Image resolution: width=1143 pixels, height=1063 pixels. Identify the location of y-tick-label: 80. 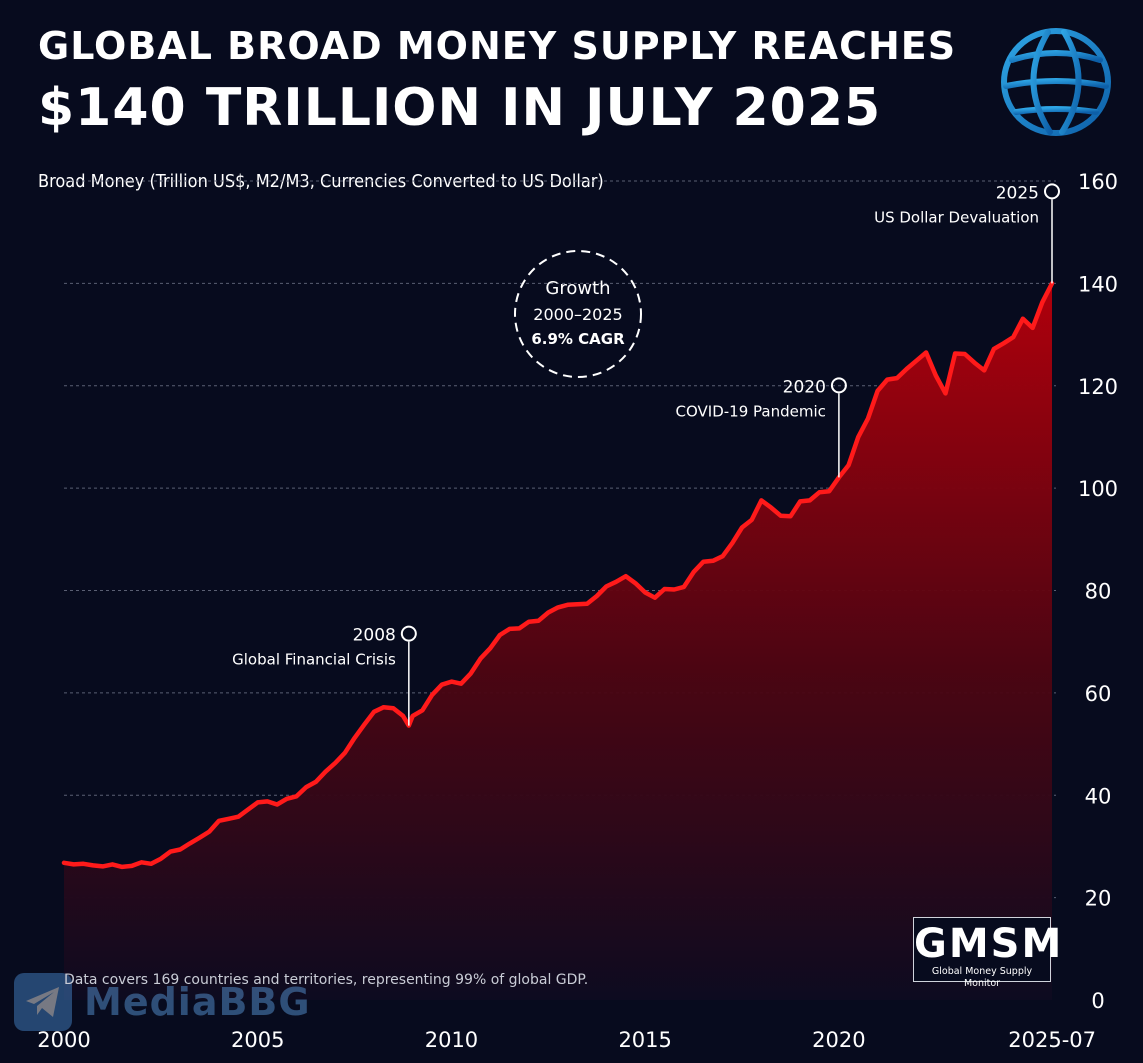
(1098, 592).